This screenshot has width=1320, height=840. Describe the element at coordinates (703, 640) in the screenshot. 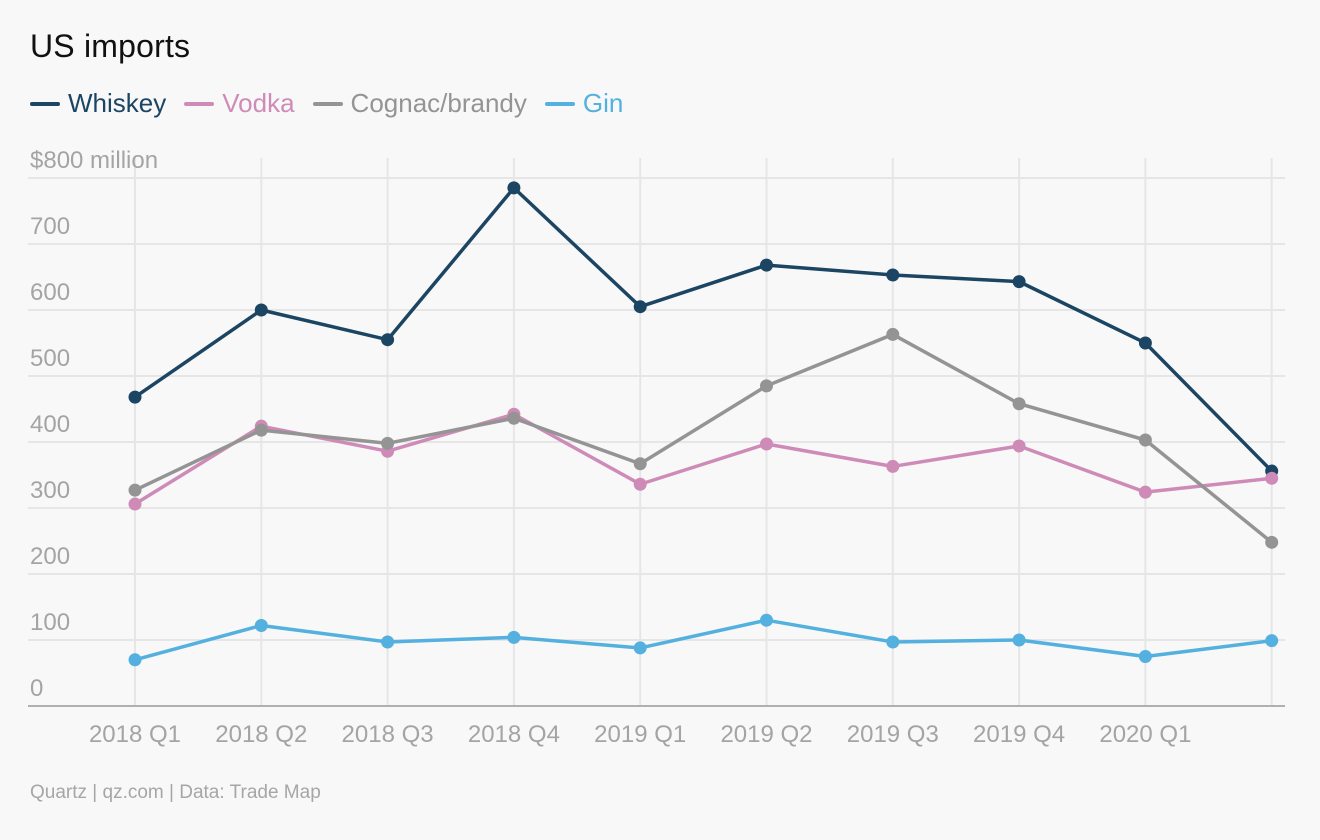

I see `series-line-gin` at that location.